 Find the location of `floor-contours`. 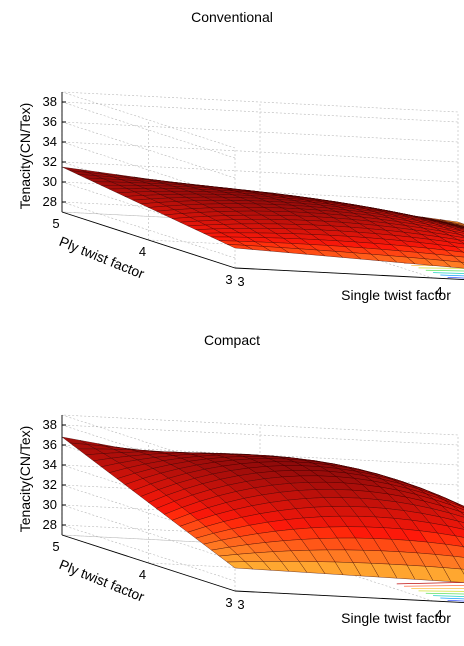

floor-contours is located at coordinates (430, 592).